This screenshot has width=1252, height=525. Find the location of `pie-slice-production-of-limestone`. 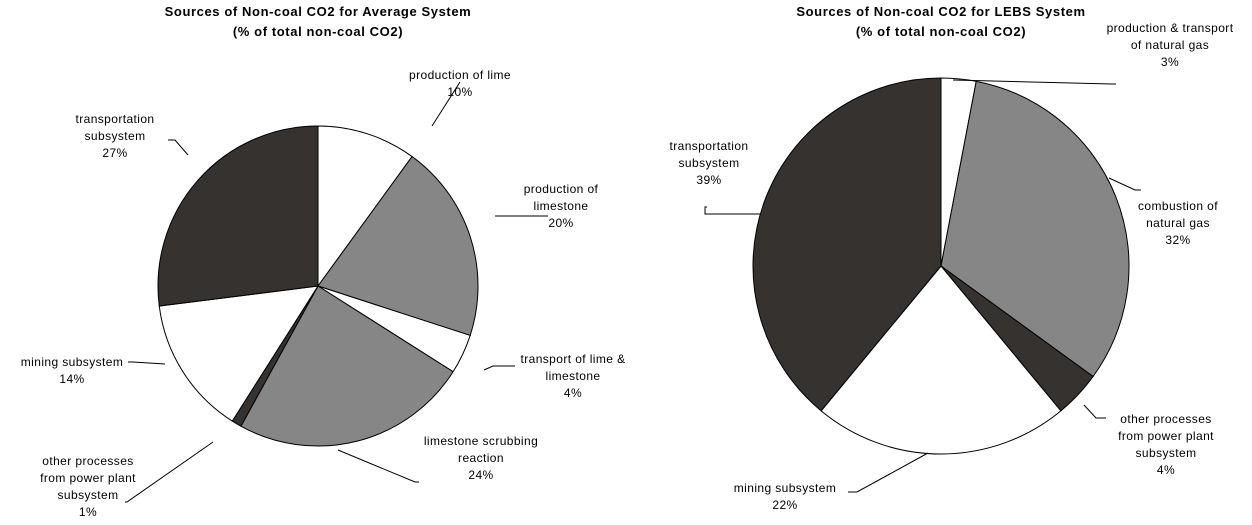

pie-slice-production-of-limestone is located at coordinates (398, 246).